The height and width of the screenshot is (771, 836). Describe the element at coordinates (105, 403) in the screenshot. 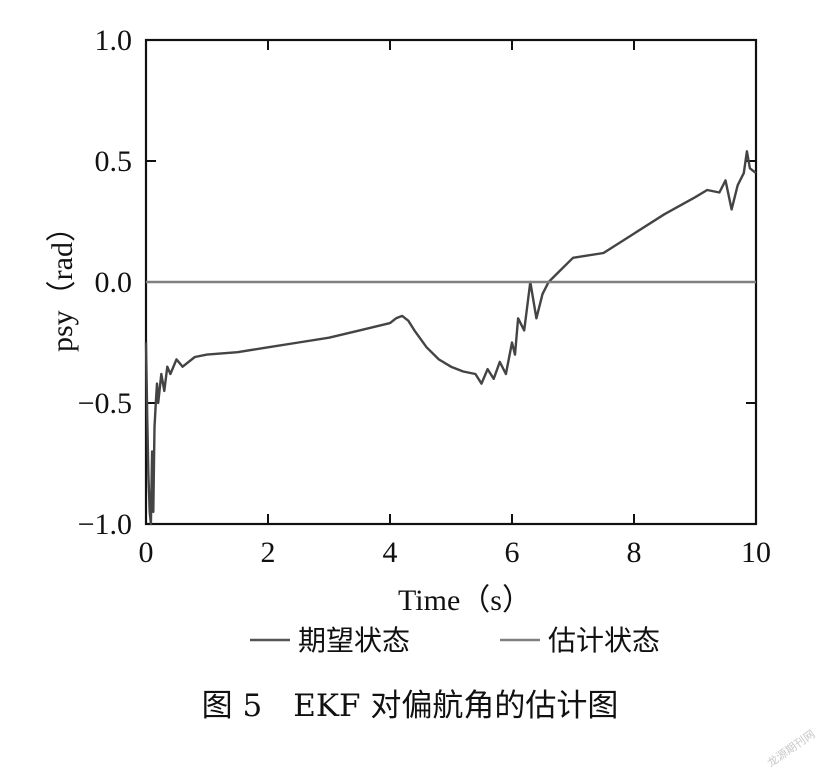

I see `y-tick-label: −0.5` at that location.